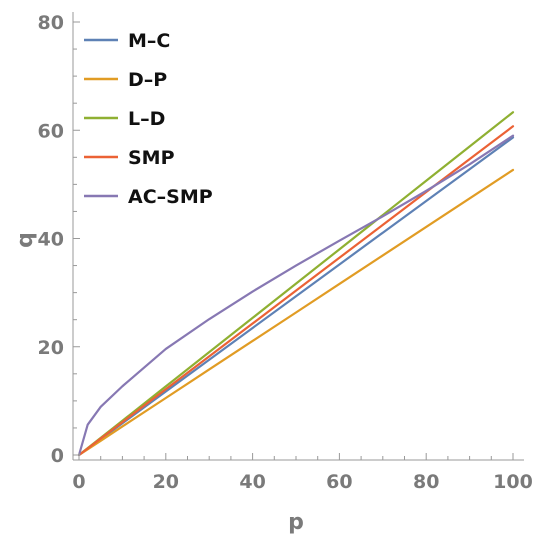 This screenshot has height=547, width=550. Describe the element at coordinates (151, 158) in the screenshot. I see `legend-label-4: SMP` at that location.